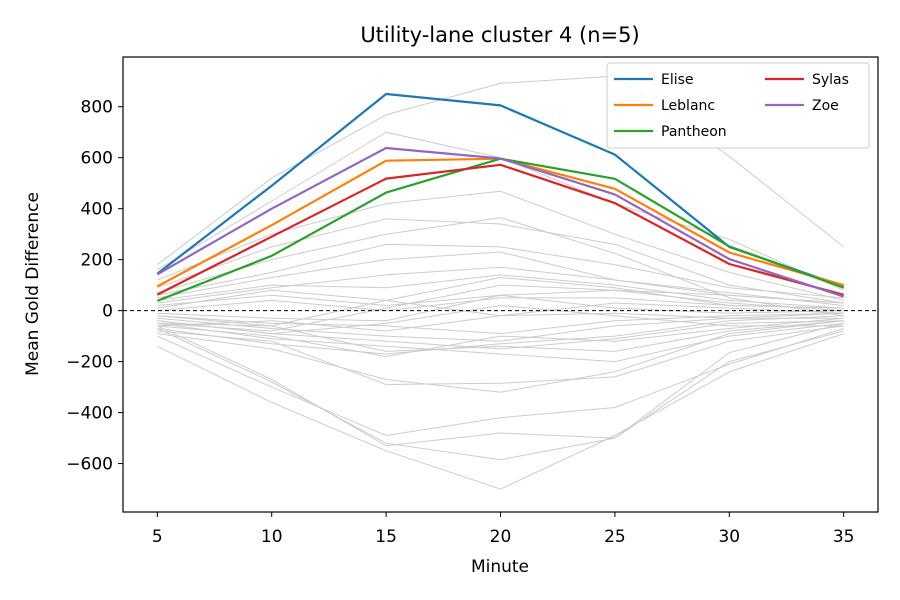 The height and width of the screenshot is (600, 900). What do you see at coordinates (89, 465) in the screenshot?
I see `y-tick-label: −600` at bounding box center [89, 465].